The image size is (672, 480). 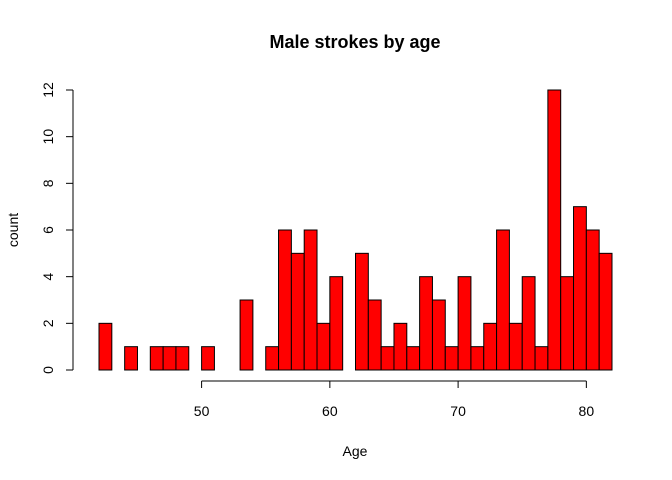 What do you see at coordinates (458, 411) in the screenshot?
I see `x-tick-label: 70` at bounding box center [458, 411].